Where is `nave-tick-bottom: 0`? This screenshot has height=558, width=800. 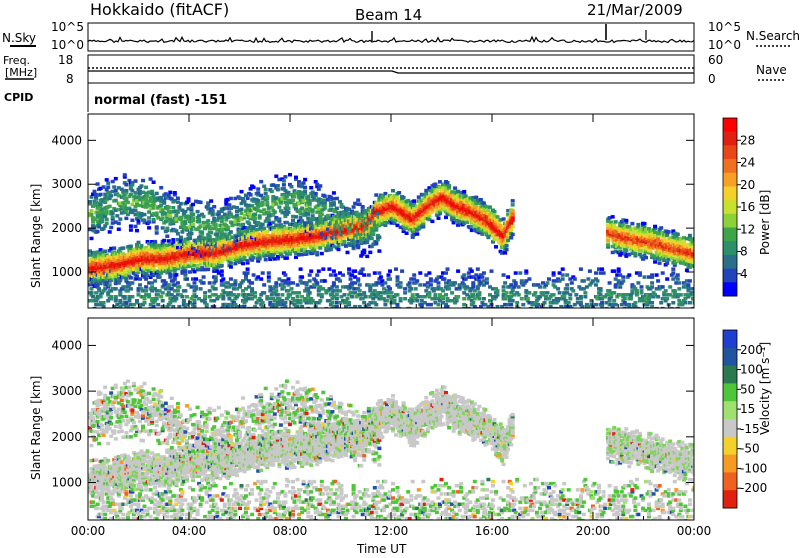
nave-tick-bottom: 0 is located at coordinates (712, 79).